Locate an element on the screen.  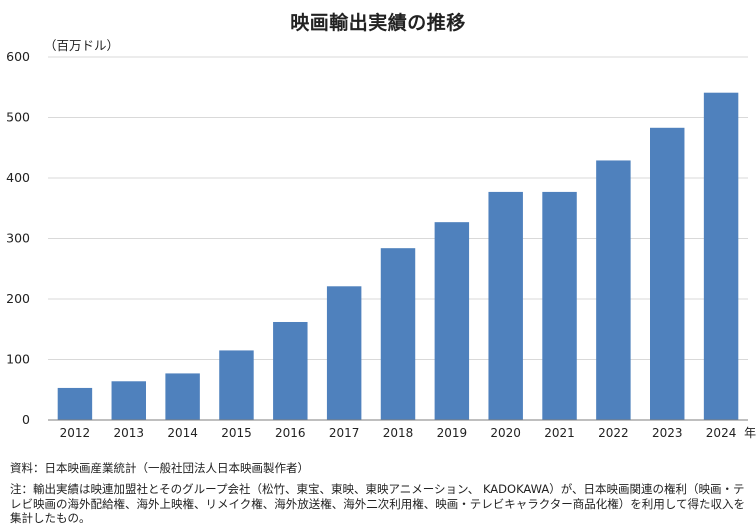
bar-2020 is located at coordinates (505, 305).